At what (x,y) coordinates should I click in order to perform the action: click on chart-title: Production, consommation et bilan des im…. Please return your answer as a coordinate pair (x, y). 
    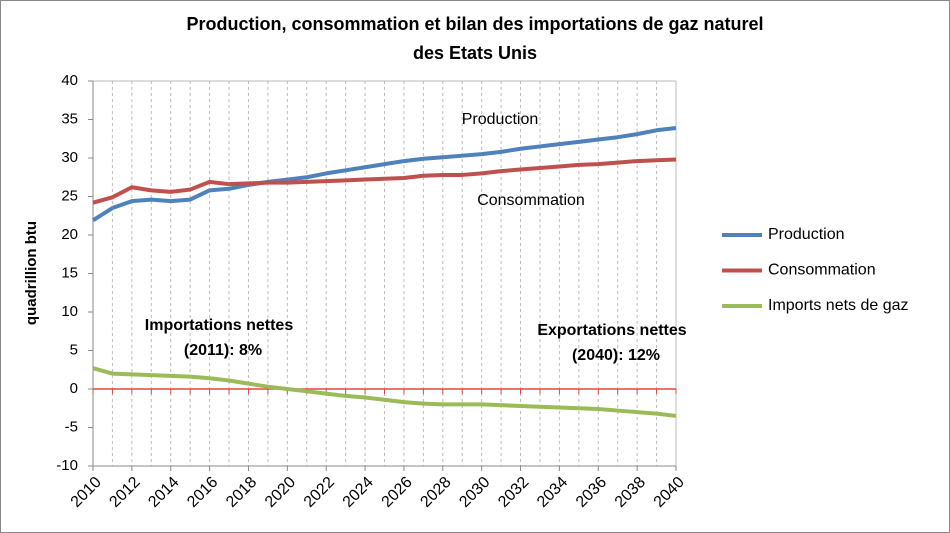
    Looking at the image, I should click on (474, 24).